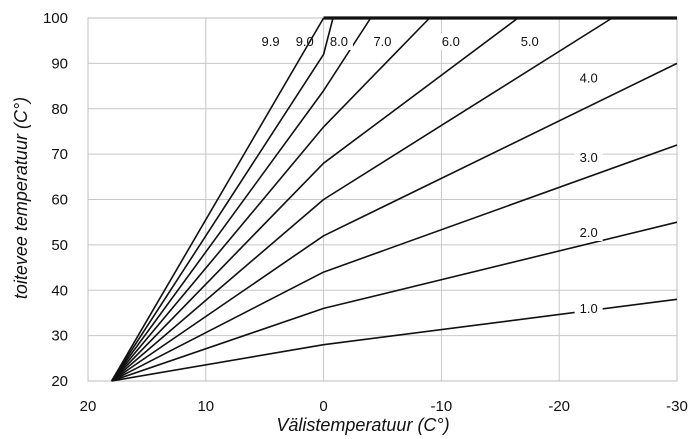 Image resolution: width=693 pixels, height=439 pixels. I want to click on y-tick-label: 60, so click(59, 200).